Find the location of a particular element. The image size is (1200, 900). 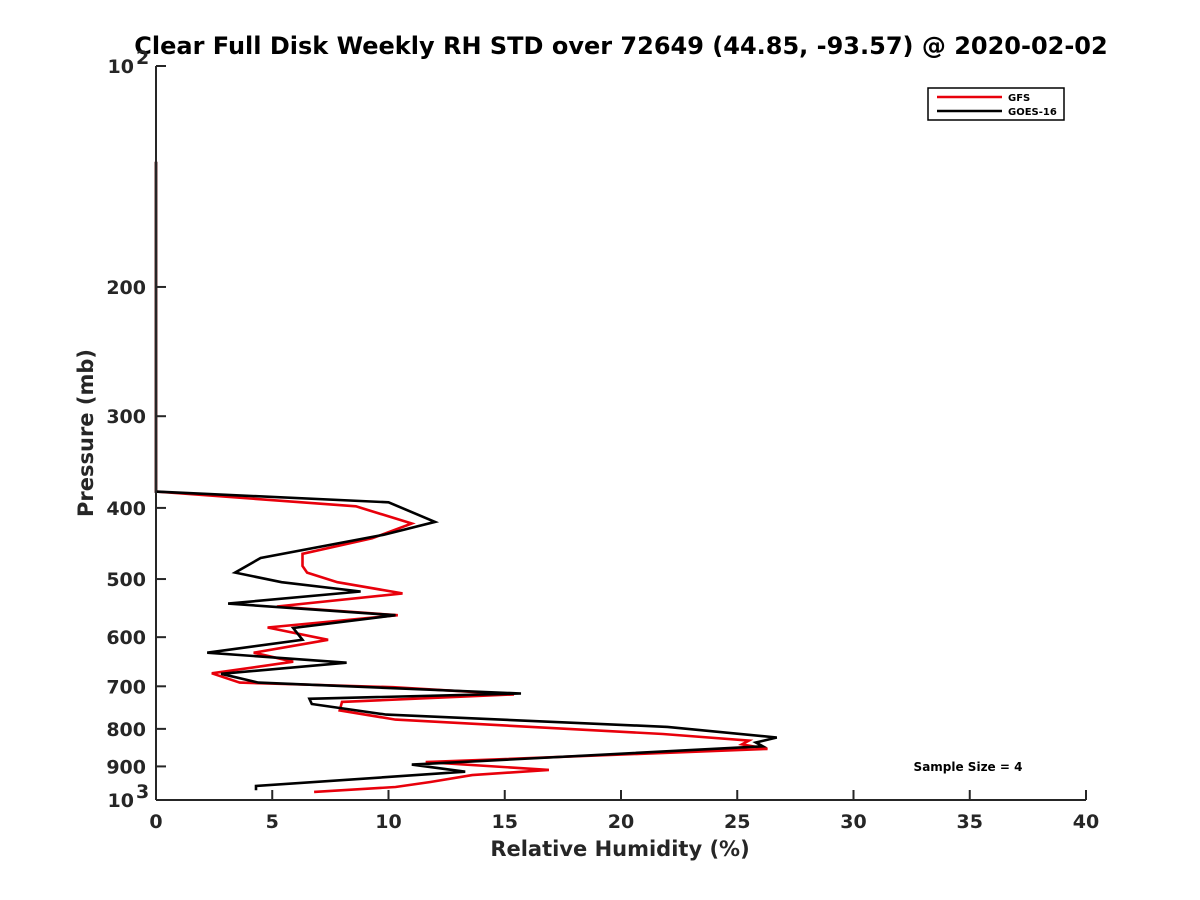

x-tick-label: 30 is located at coordinates (853, 822).